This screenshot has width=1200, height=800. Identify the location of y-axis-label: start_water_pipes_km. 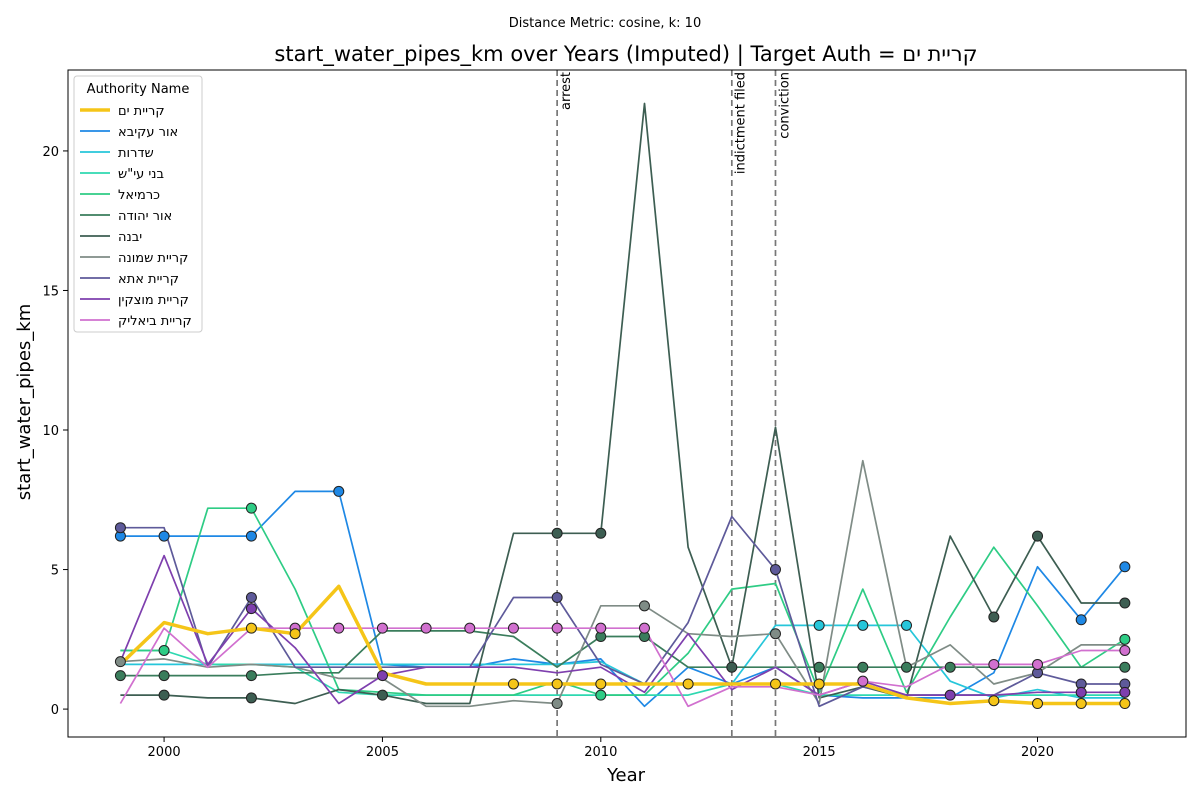
(24, 402).